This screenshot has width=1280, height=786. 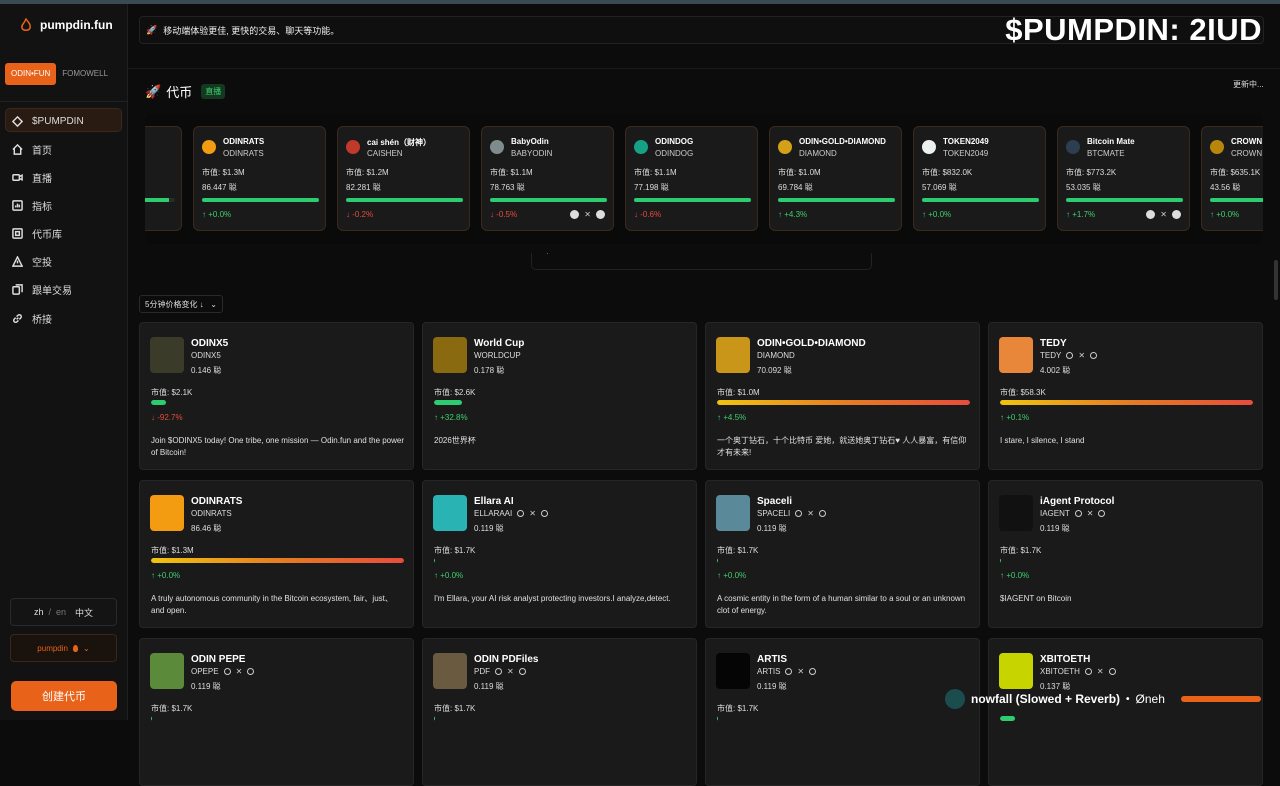 I want to click on sidebar-item-pumpdin: $PUMPDIN, so click(x=47, y=121).